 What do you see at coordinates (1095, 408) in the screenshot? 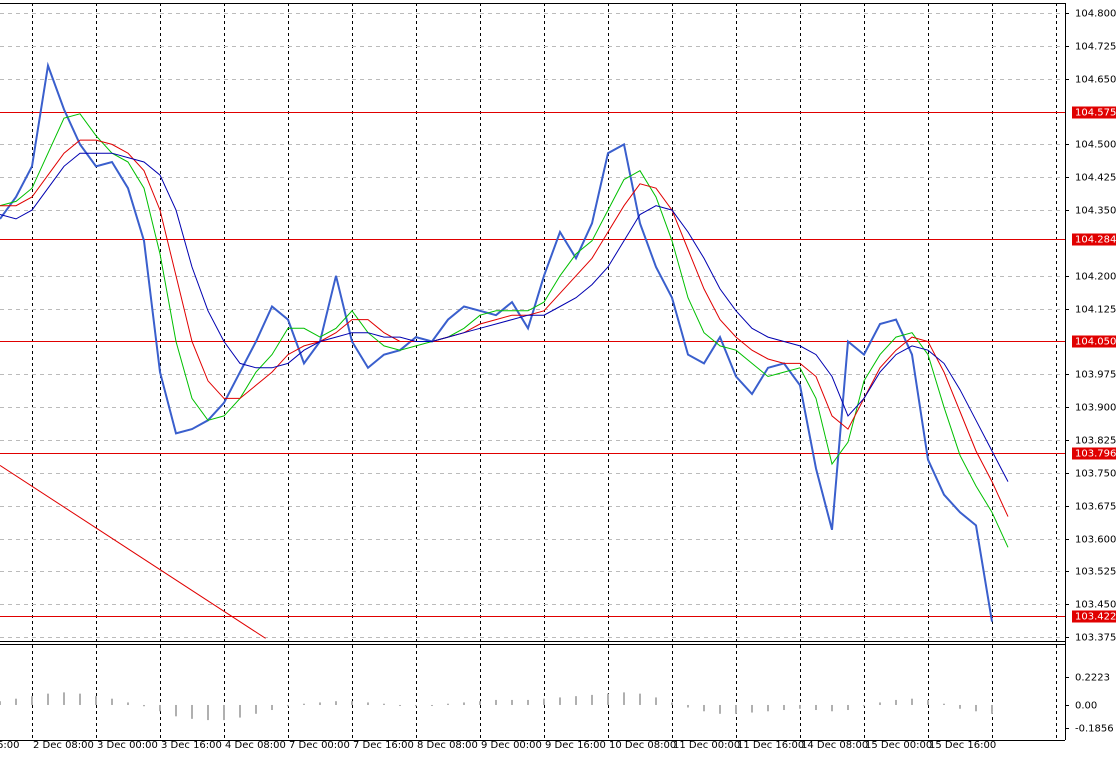
I see `y-tick-label: 103.900` at bounding box center [1095, 408].